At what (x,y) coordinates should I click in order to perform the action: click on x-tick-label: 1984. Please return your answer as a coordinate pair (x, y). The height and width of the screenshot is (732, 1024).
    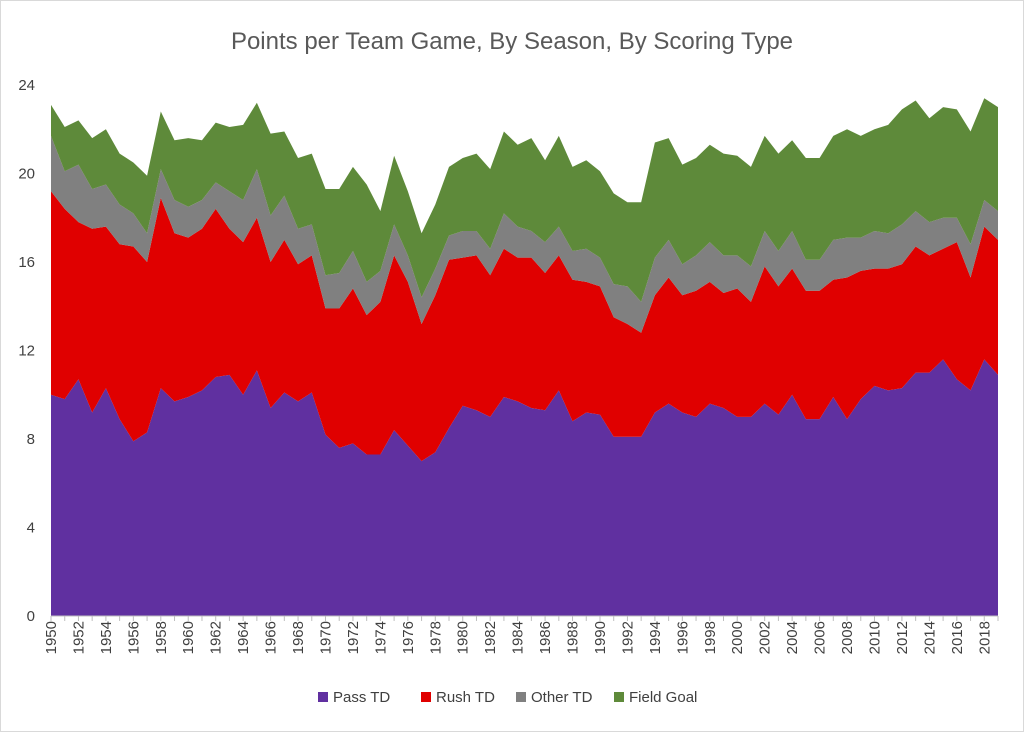
    Looking at the image, I should click on (518, 637).